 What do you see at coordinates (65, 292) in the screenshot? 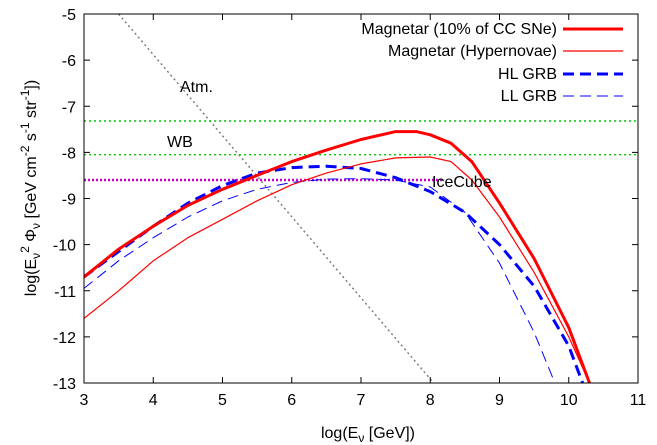
I see `y-tick-label: -11` at bounding box center [65, 292].